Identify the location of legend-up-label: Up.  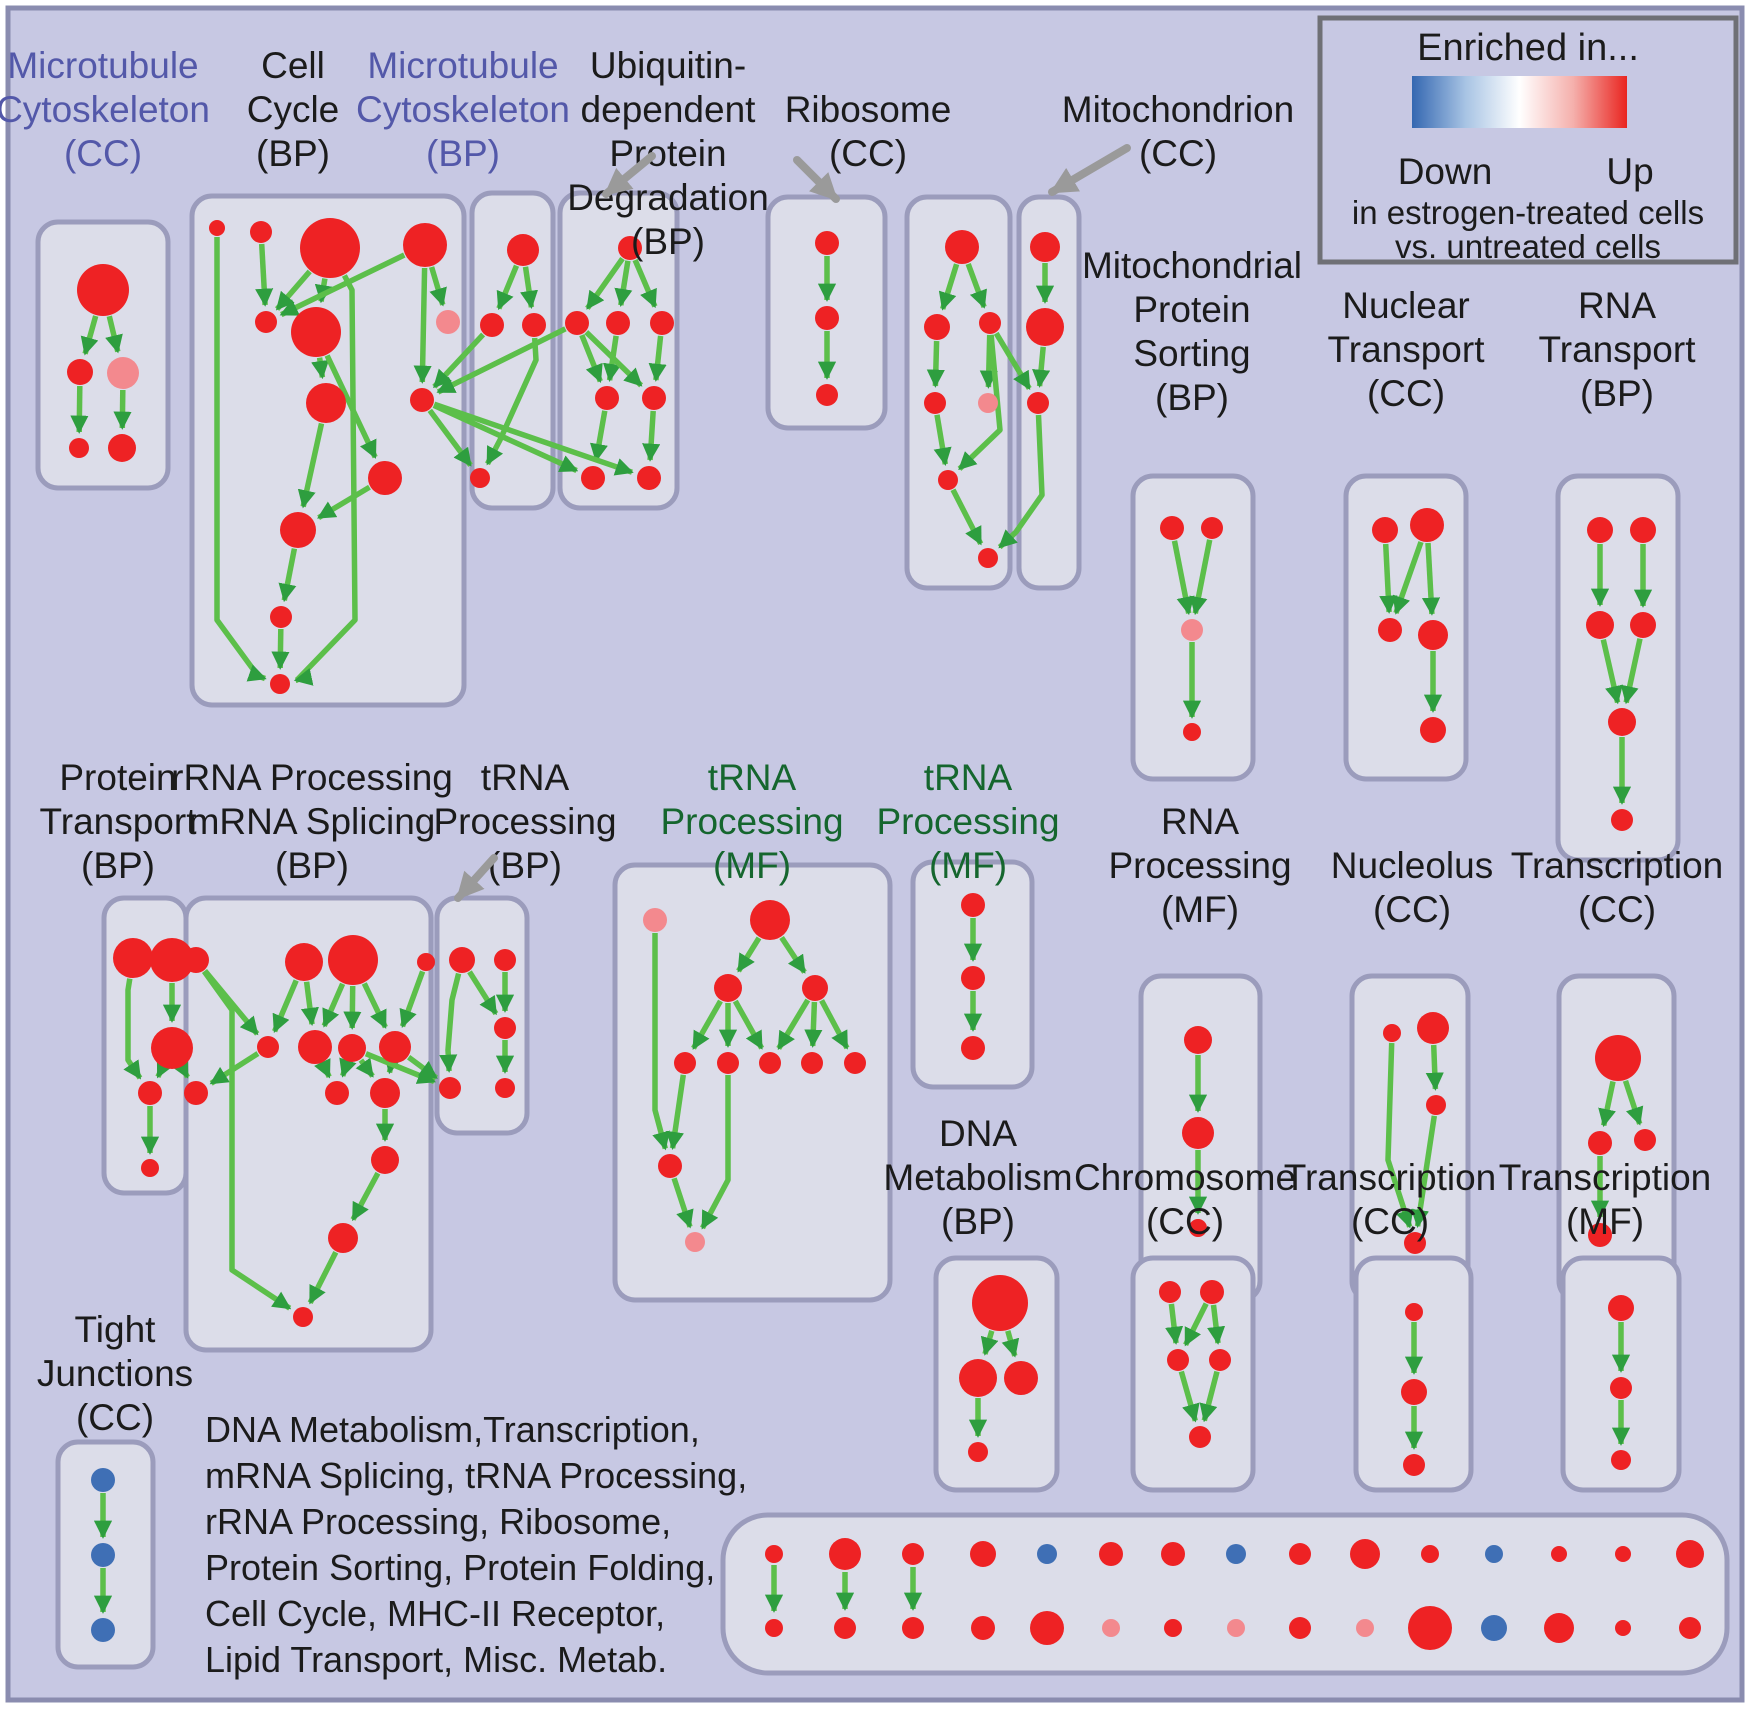
(1629, 171).